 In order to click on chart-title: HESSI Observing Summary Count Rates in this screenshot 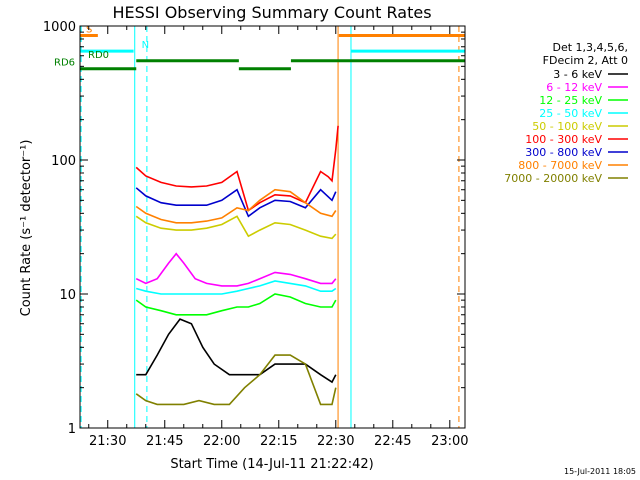, I will do `click(271, 12)`.